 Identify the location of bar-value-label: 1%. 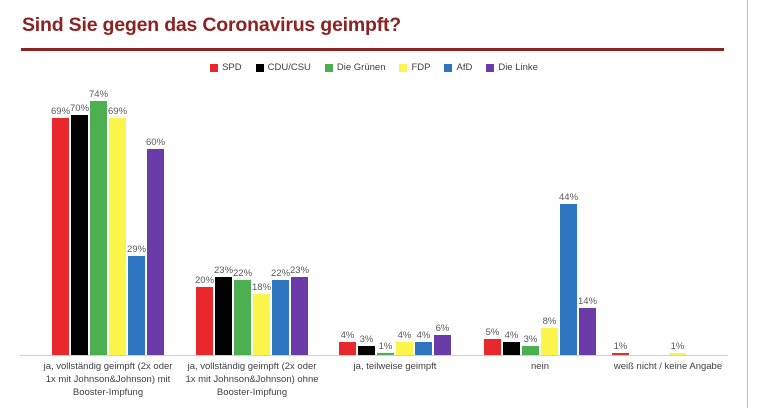
(385, 346).